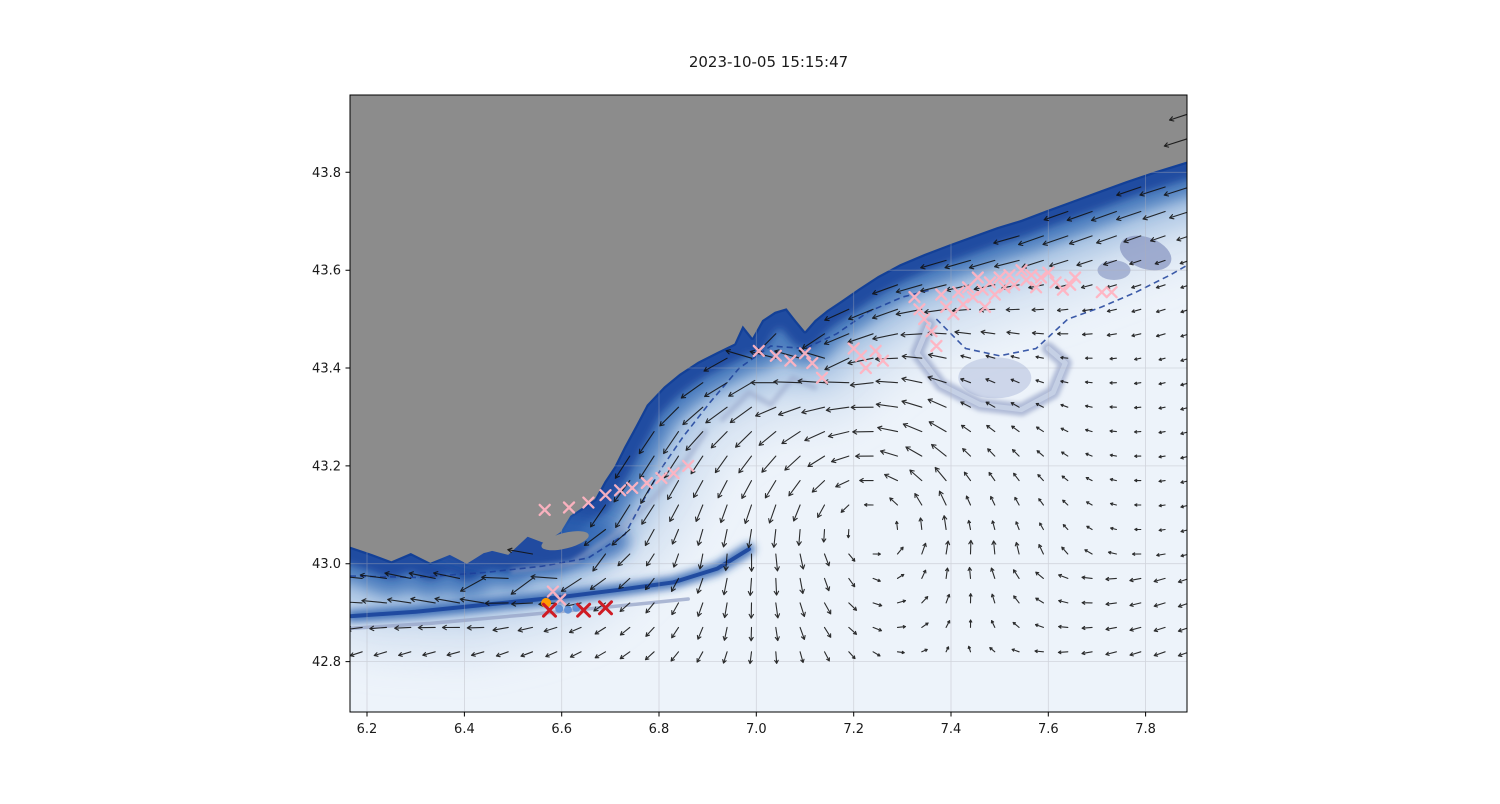 The width and height of the screenshot is (1500, 804). Describe the element at coordinates (326, 564) in the screenshot. I see `y-axis-tick-label: 43.0` at that location.